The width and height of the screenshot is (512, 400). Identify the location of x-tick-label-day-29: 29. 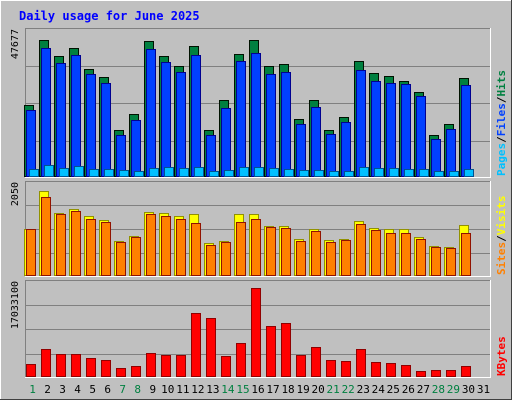
(453, 389).